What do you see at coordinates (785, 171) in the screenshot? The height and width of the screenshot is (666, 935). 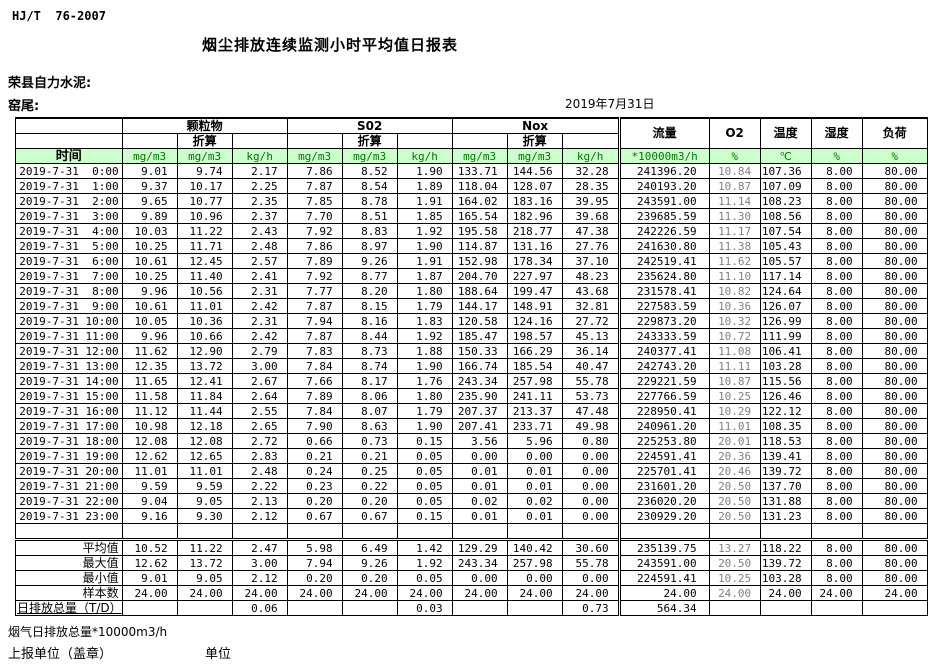 I see `value-cell: 107.36` at bounding box center [785, 171].